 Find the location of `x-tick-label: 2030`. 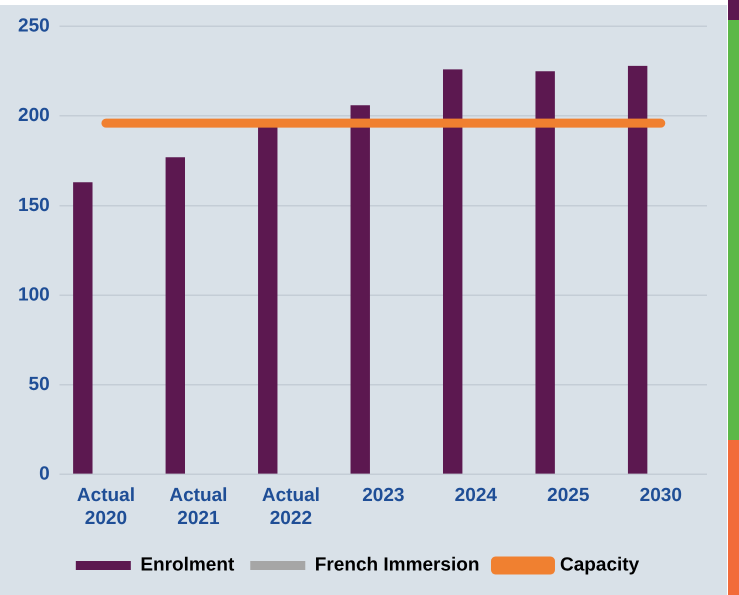

x-tick-label: 2030 is located at coordinates (661, 495).